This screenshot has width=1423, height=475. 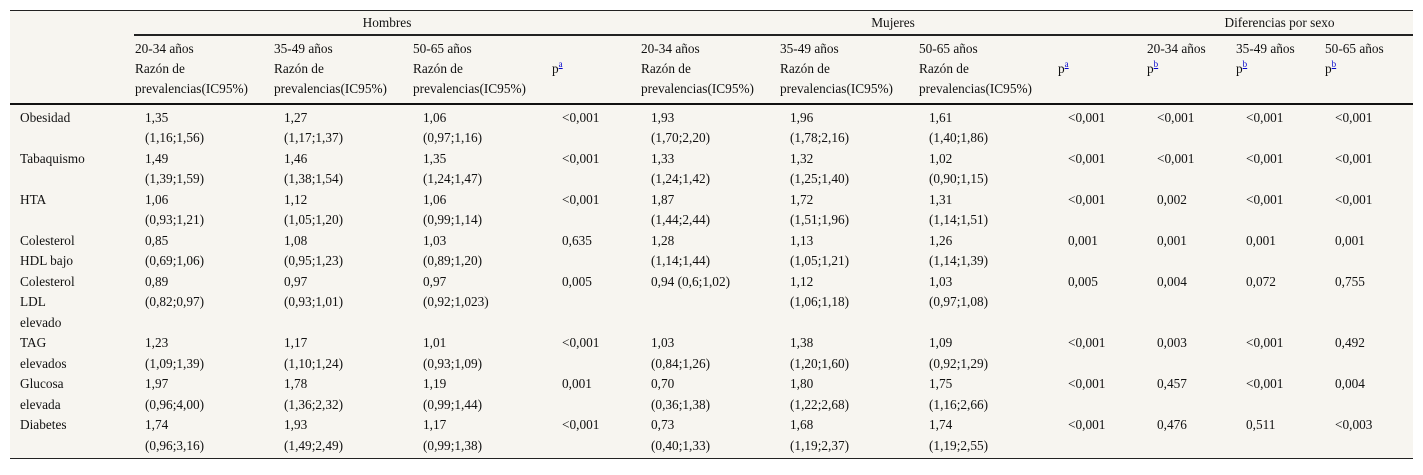 I want to click on men-prevalence-ratio-cell: 0,89 (0,82;0,97), so click(x=203, y=303).